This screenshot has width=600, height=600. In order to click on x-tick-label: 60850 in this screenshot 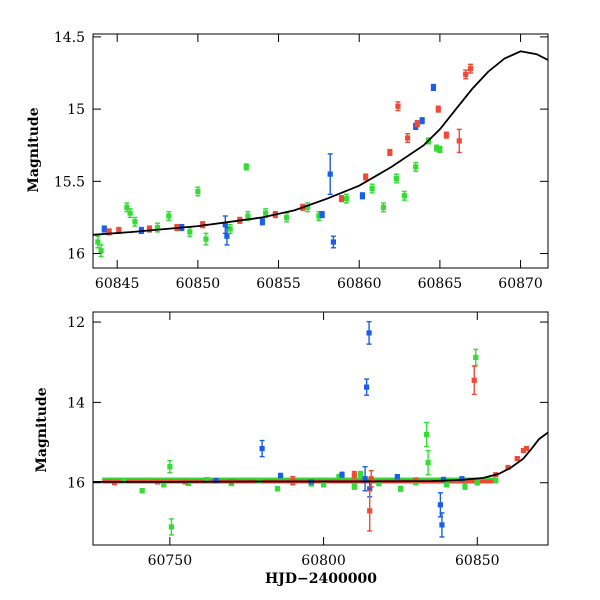, I will do `click(198, 284)`.